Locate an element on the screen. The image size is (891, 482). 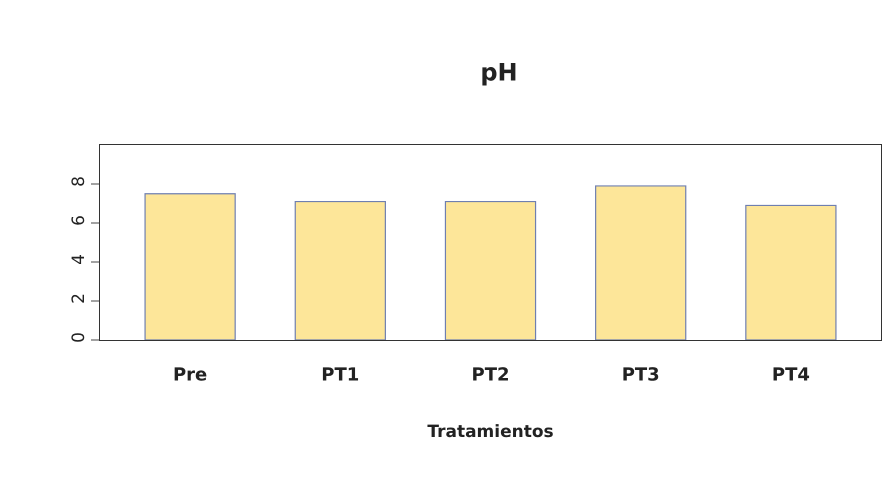
x-tick-label: Pre is located at coordinates (190, 375).